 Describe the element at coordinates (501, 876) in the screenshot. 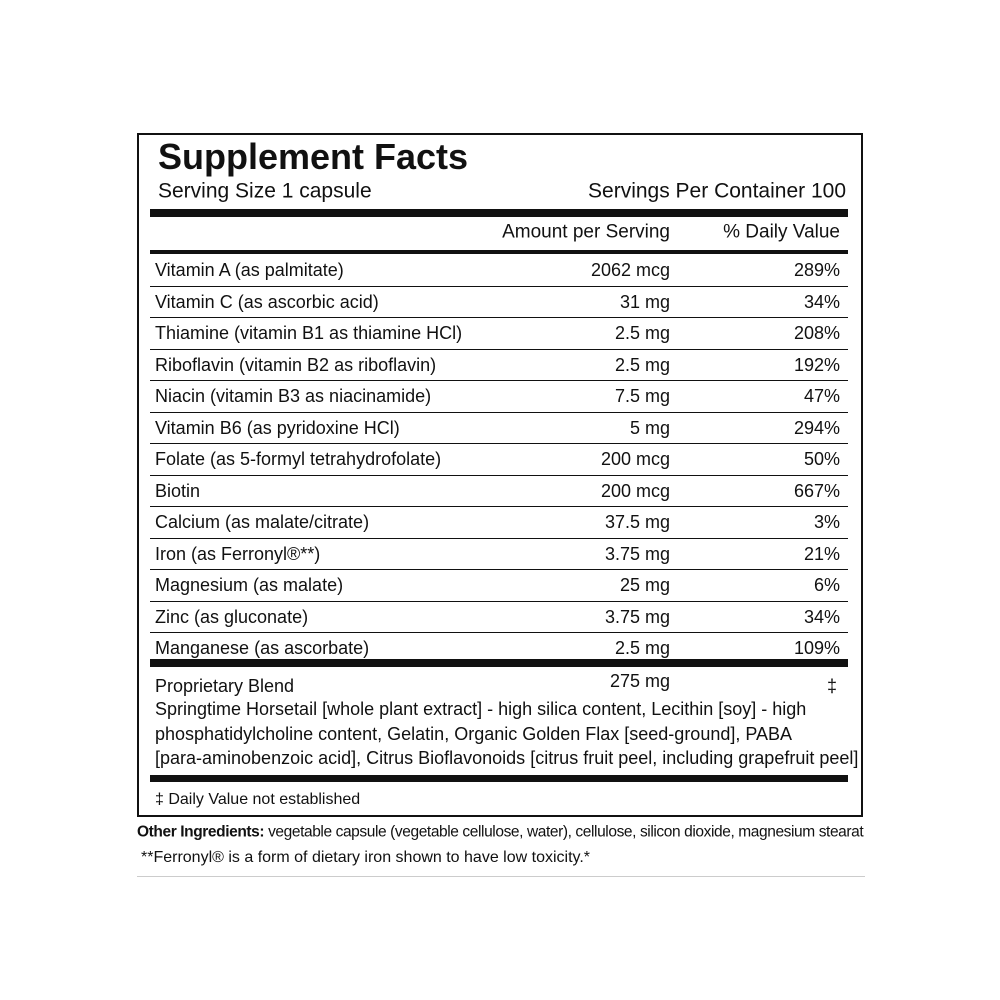

I see `divider` at that location.